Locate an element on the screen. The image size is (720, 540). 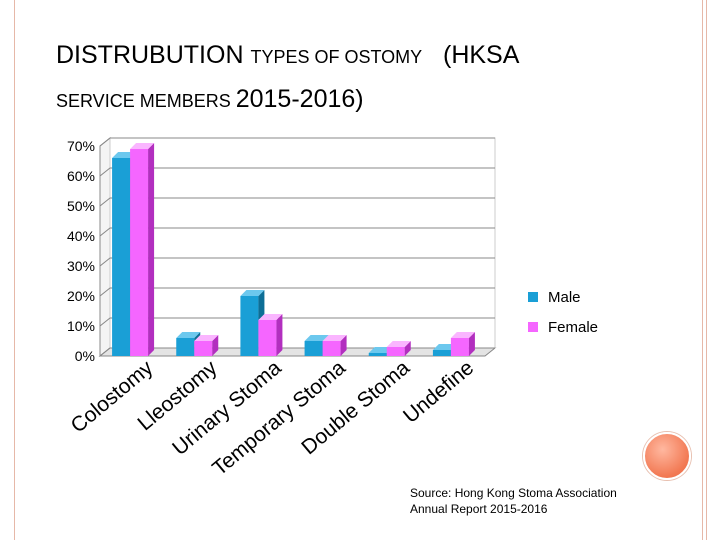
source-line-1: Source: Hong Kong Stoma Association is located at coordinates (513, 493).